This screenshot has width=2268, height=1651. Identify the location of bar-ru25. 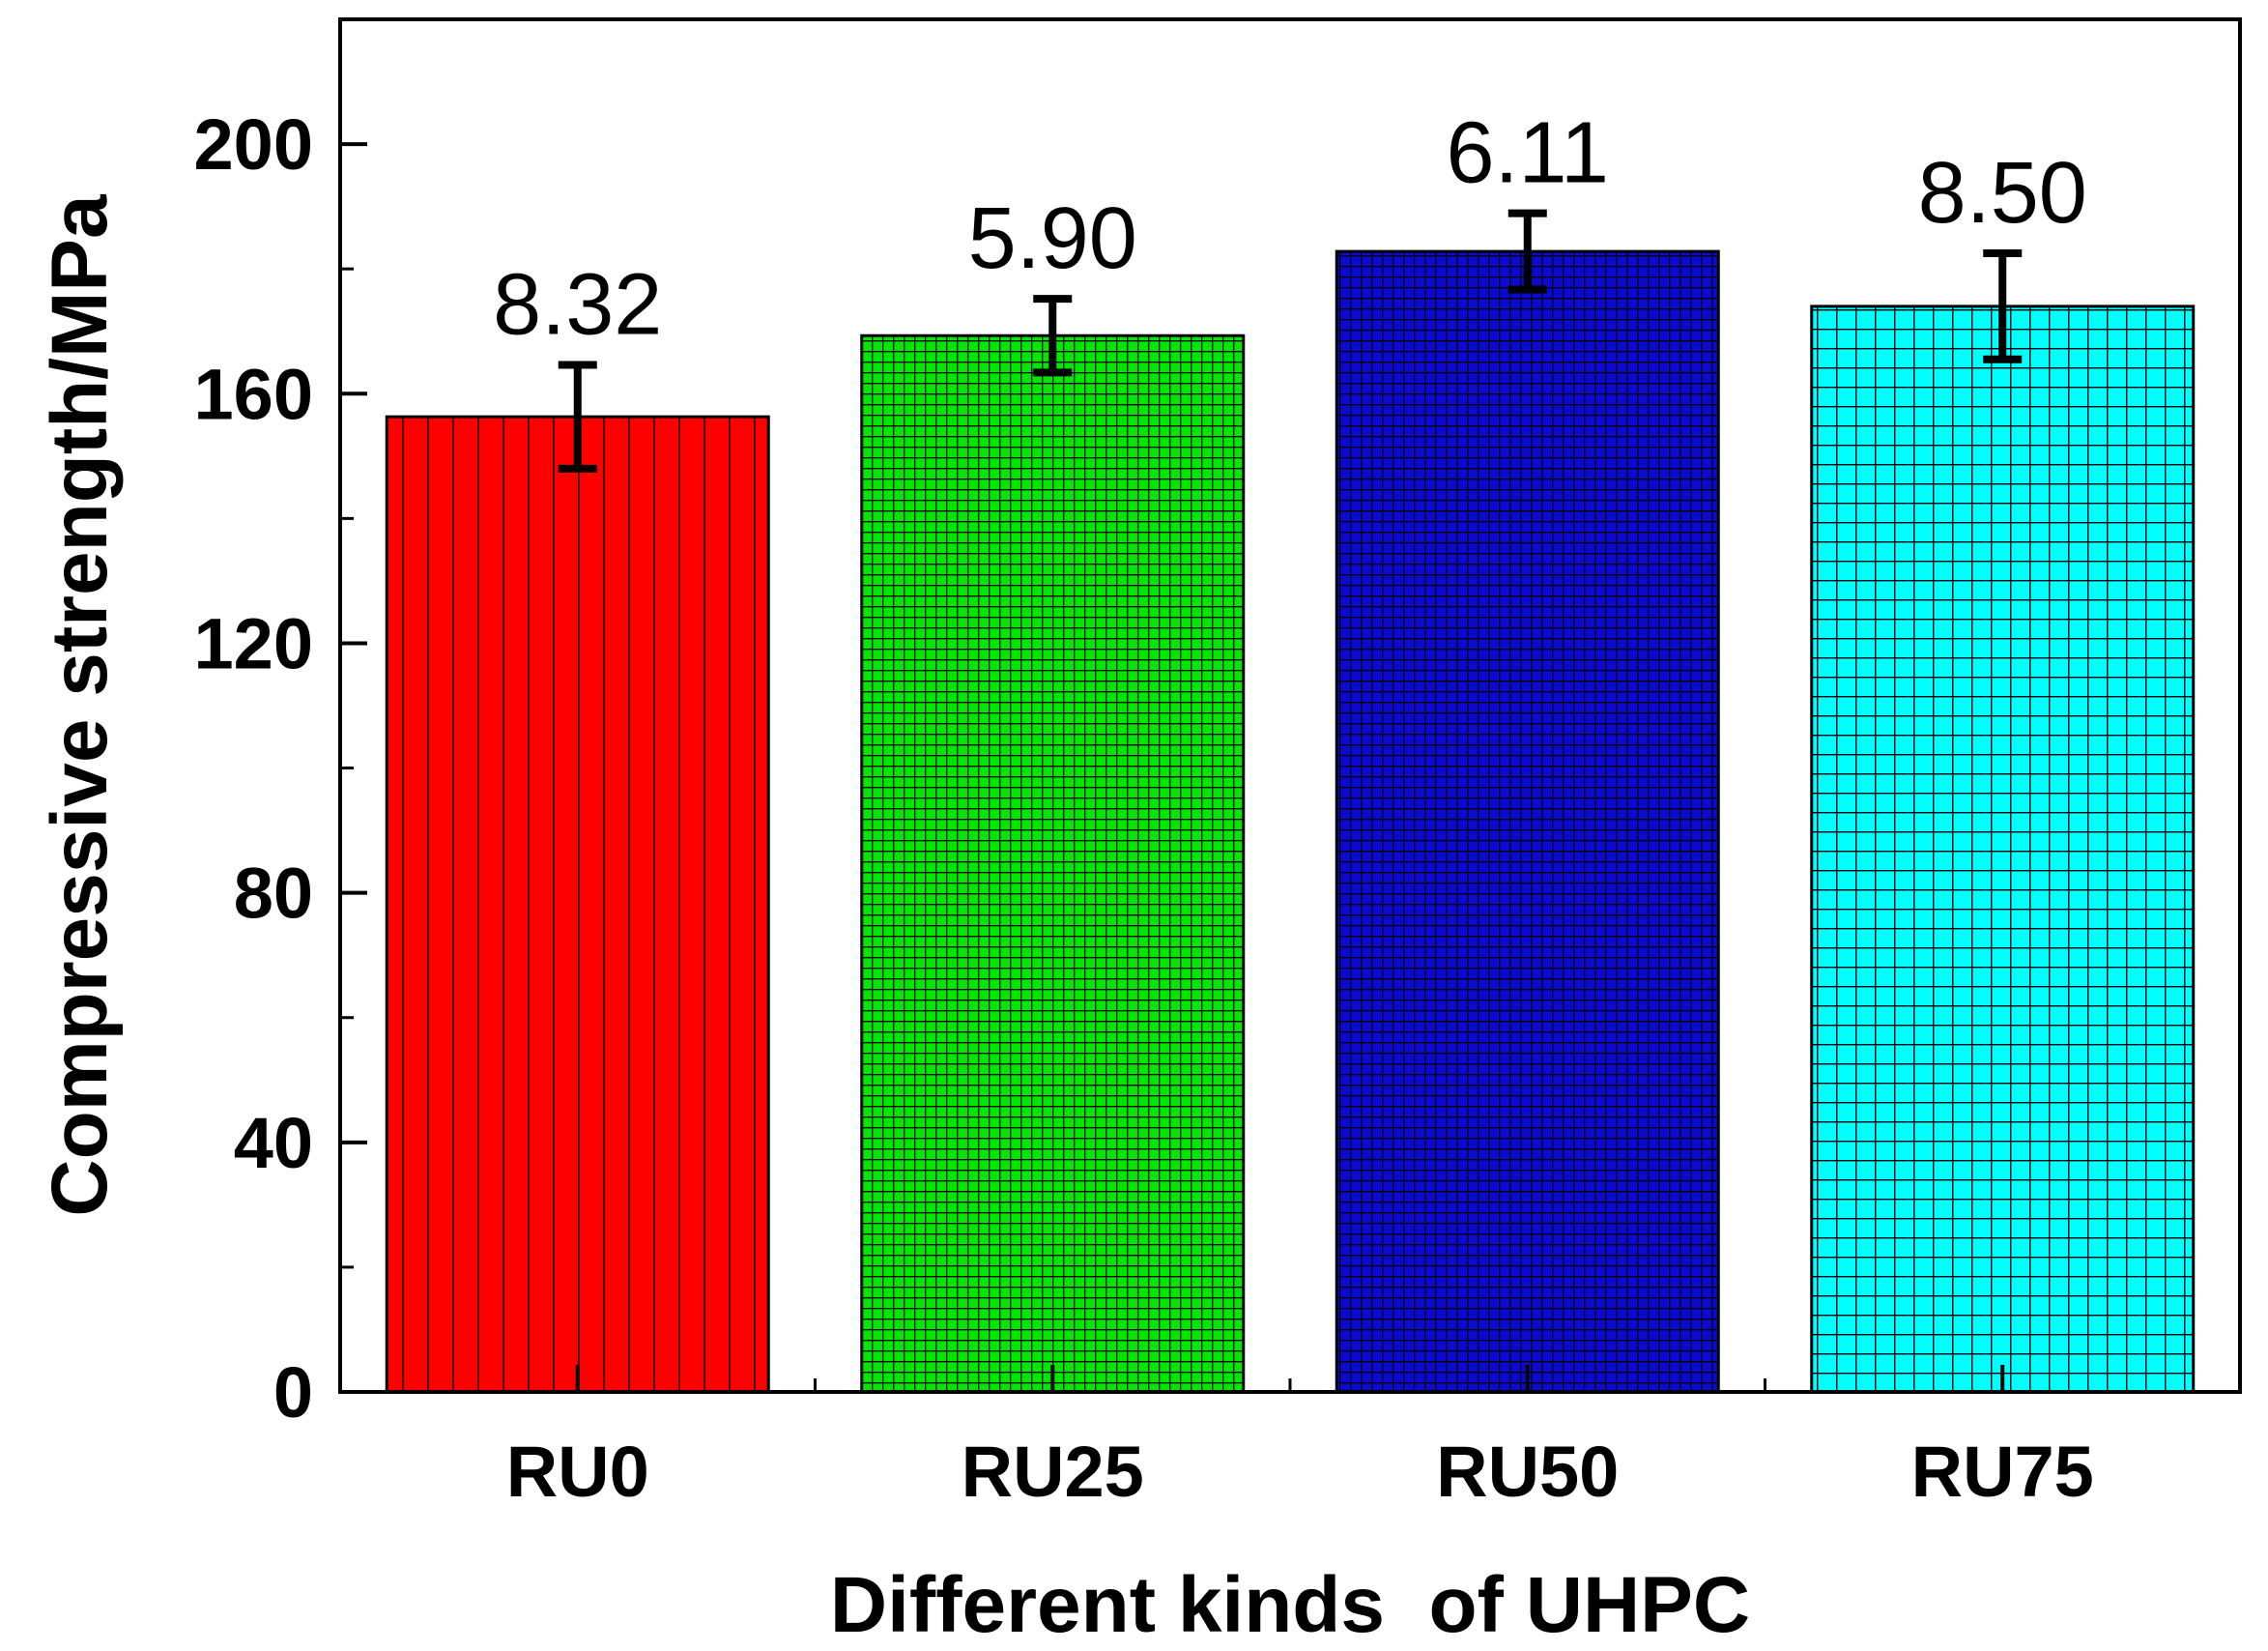
(1053, 863).